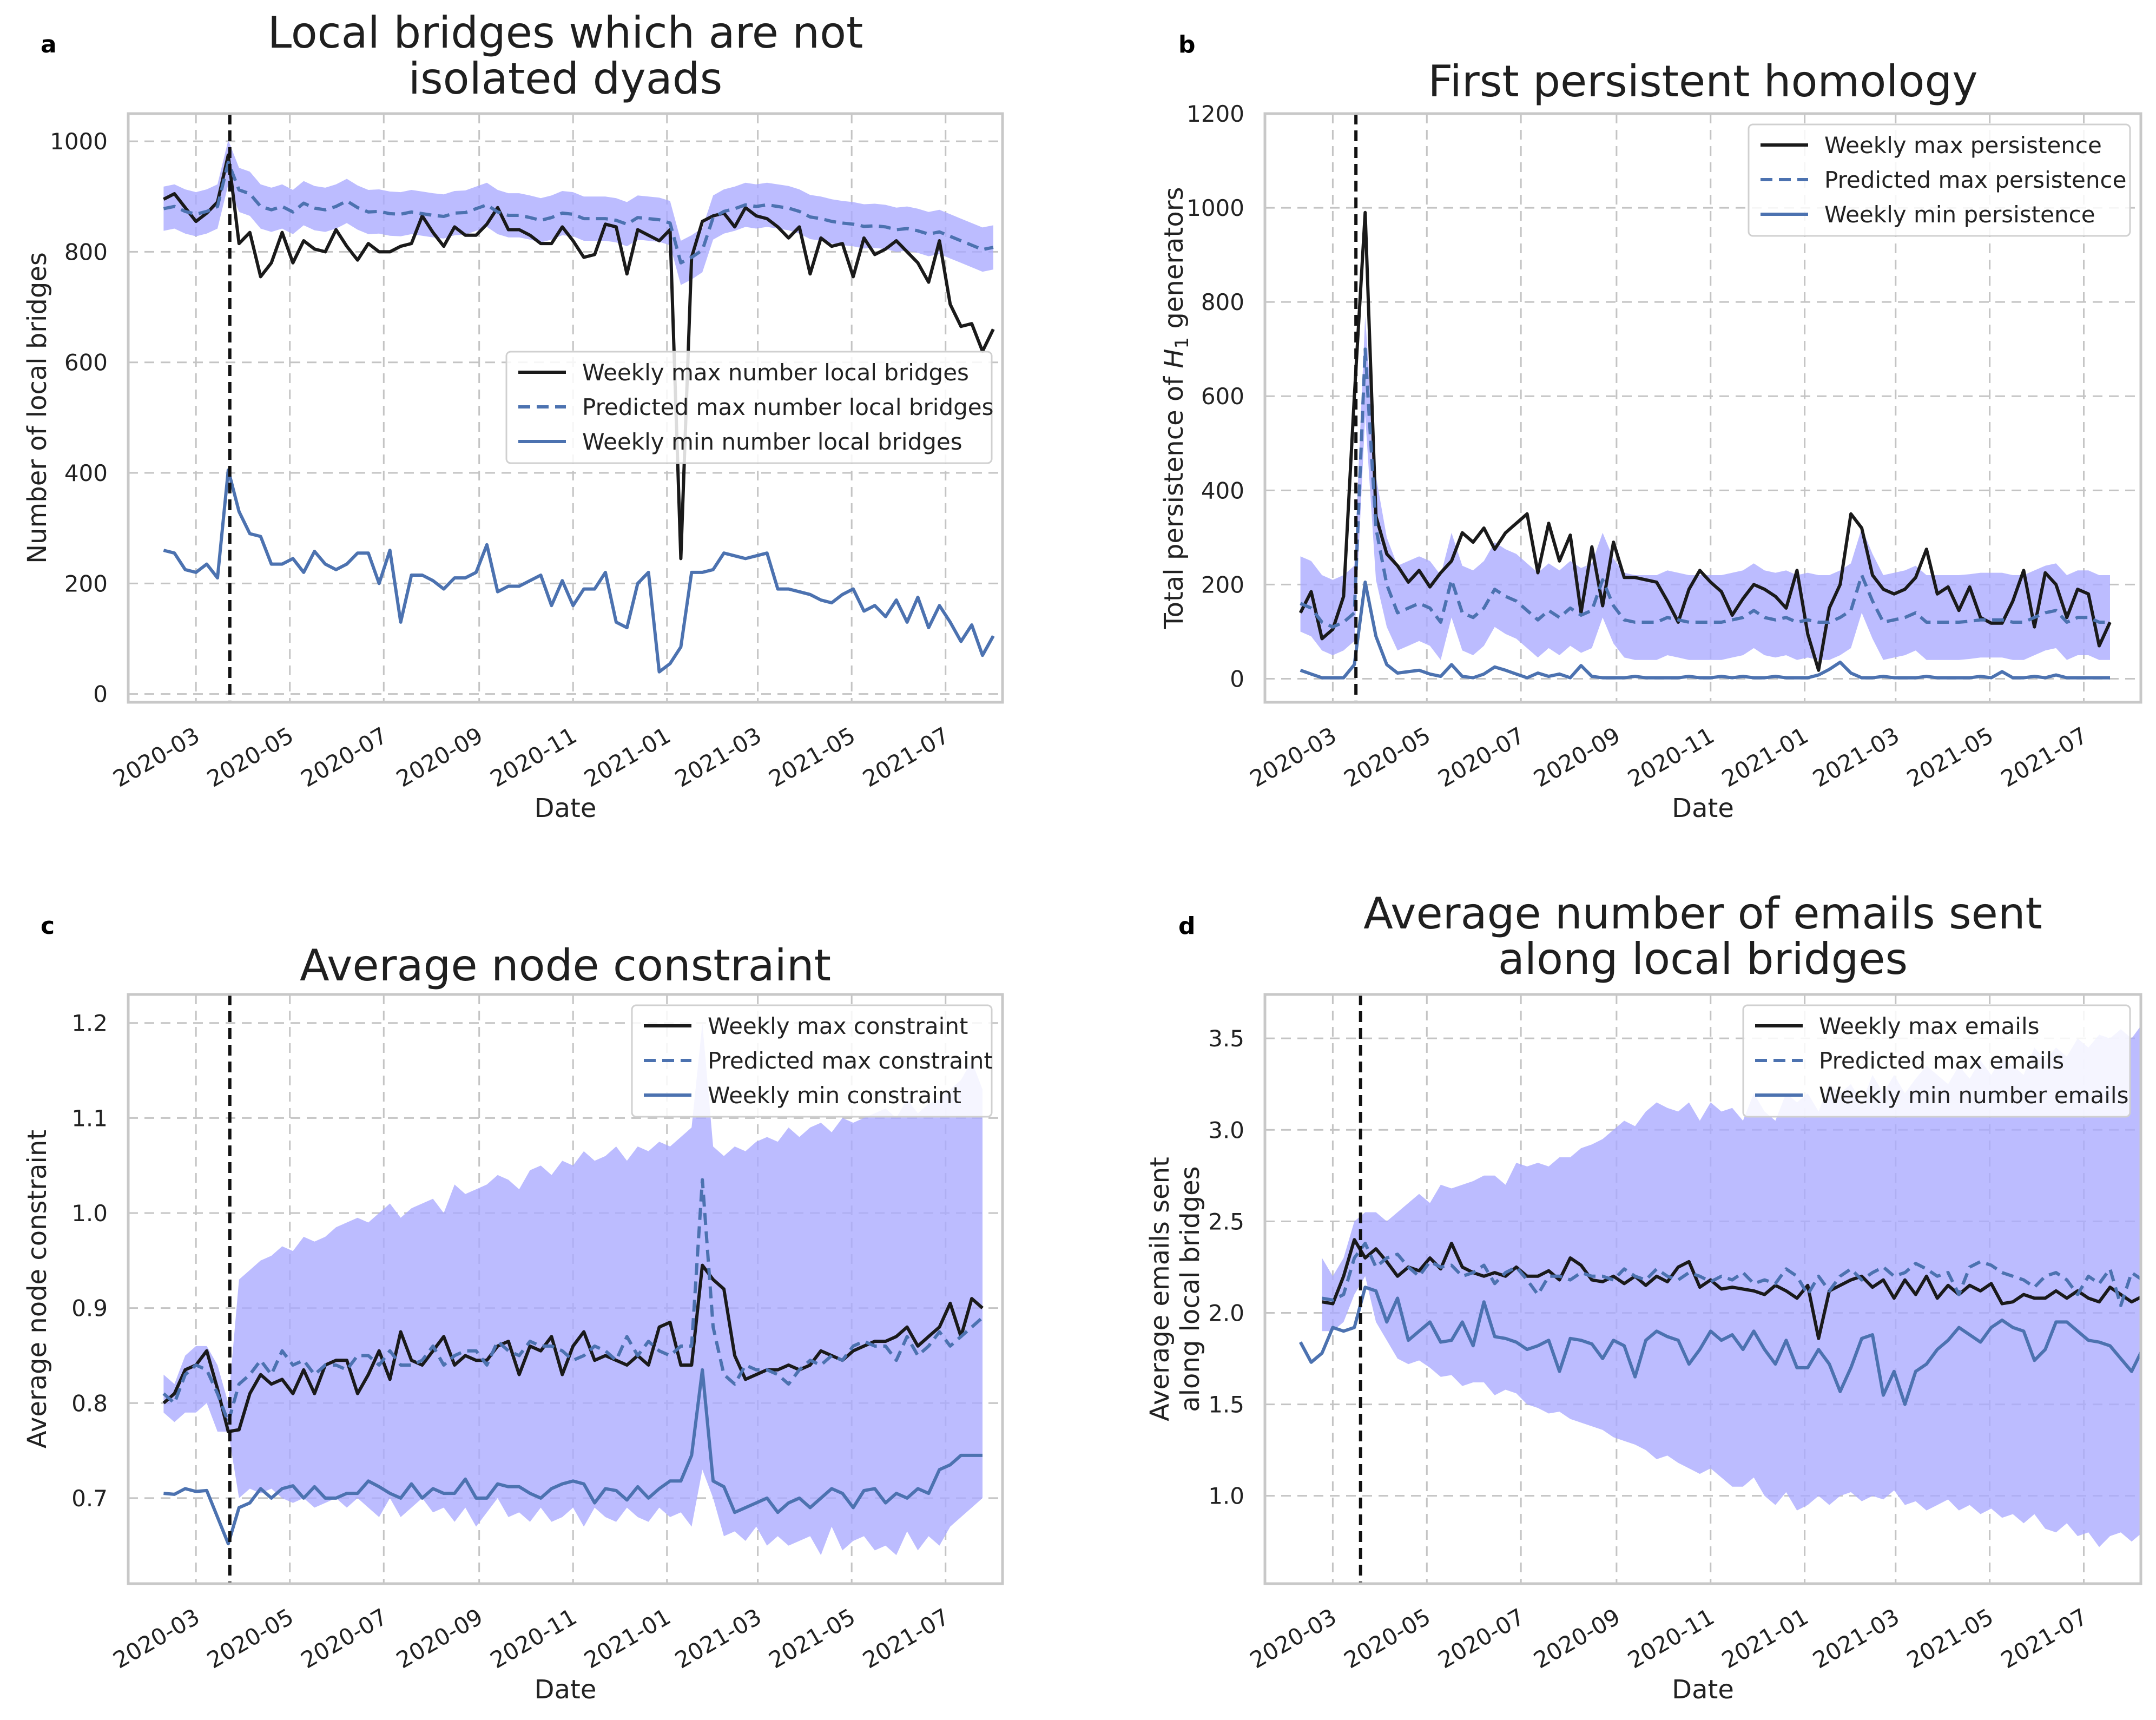  Describe the element at coordinates (1975, 180) in the screenshot. I see `legend-label: Predicted max persistence` at that location.